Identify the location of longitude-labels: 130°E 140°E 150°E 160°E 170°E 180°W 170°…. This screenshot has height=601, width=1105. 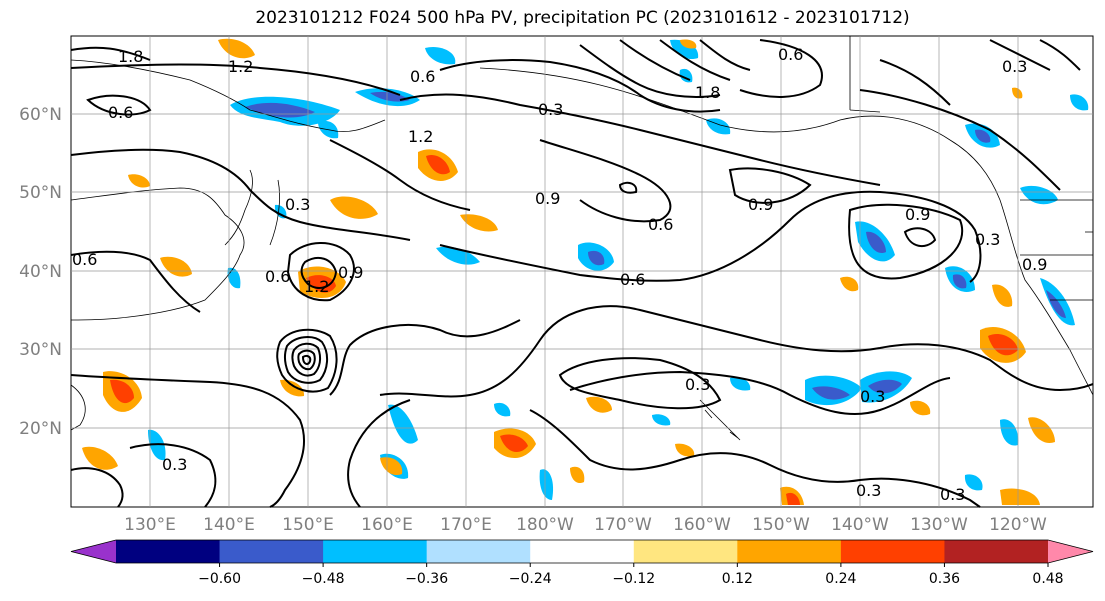
(585, 525).